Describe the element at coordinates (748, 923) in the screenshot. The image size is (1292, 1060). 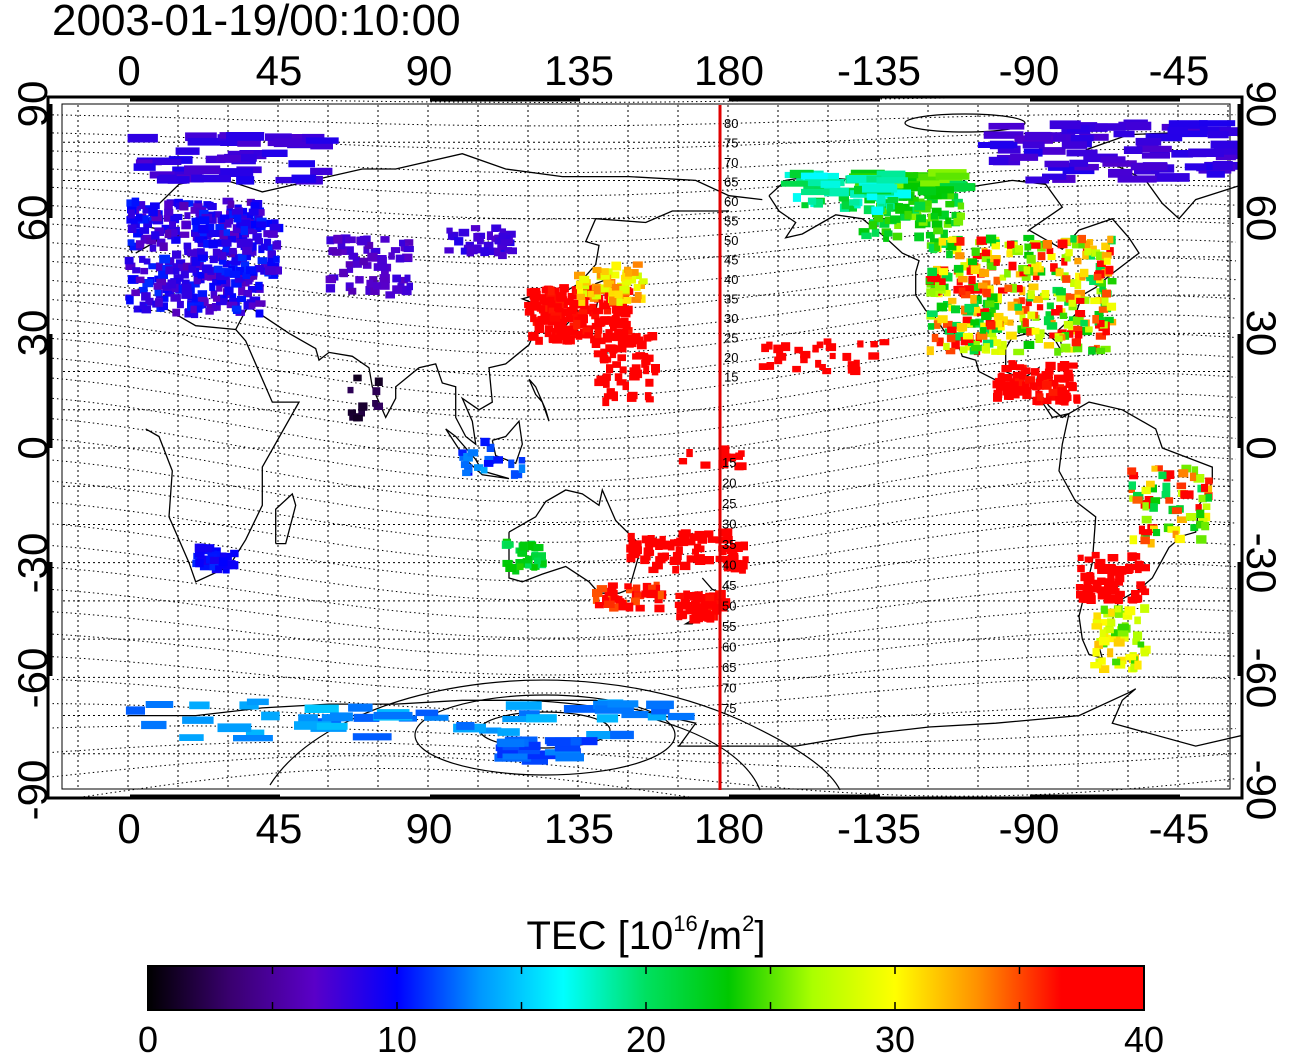
I see `colorbar-title-unit-exponent: 2` at that location.